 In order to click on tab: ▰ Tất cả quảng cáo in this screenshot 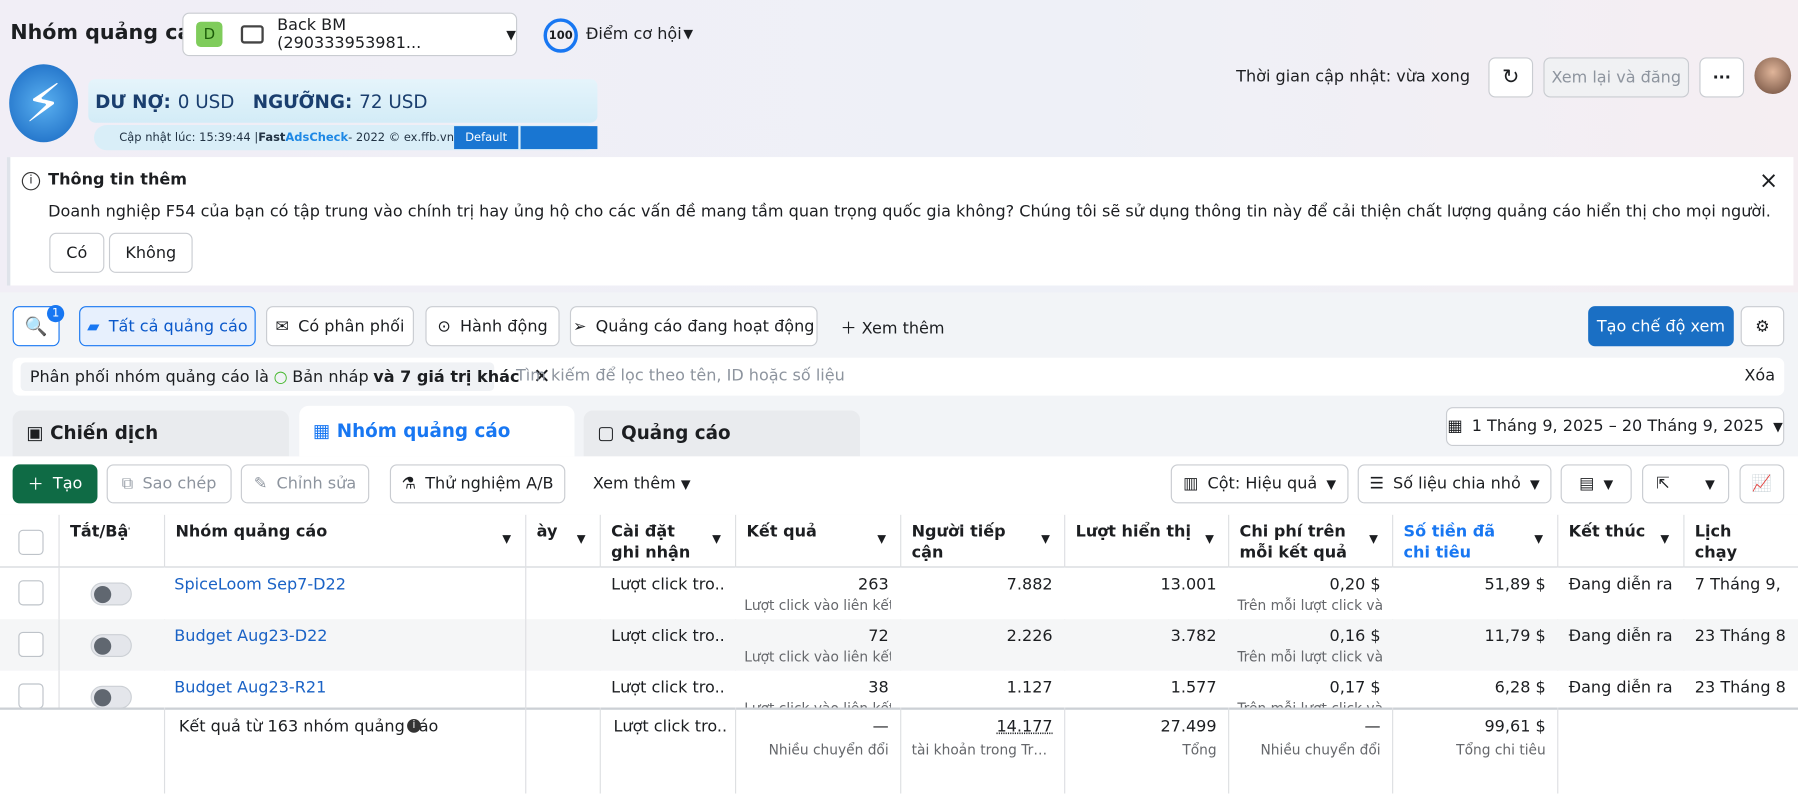, I will do `click(167, 326)`.